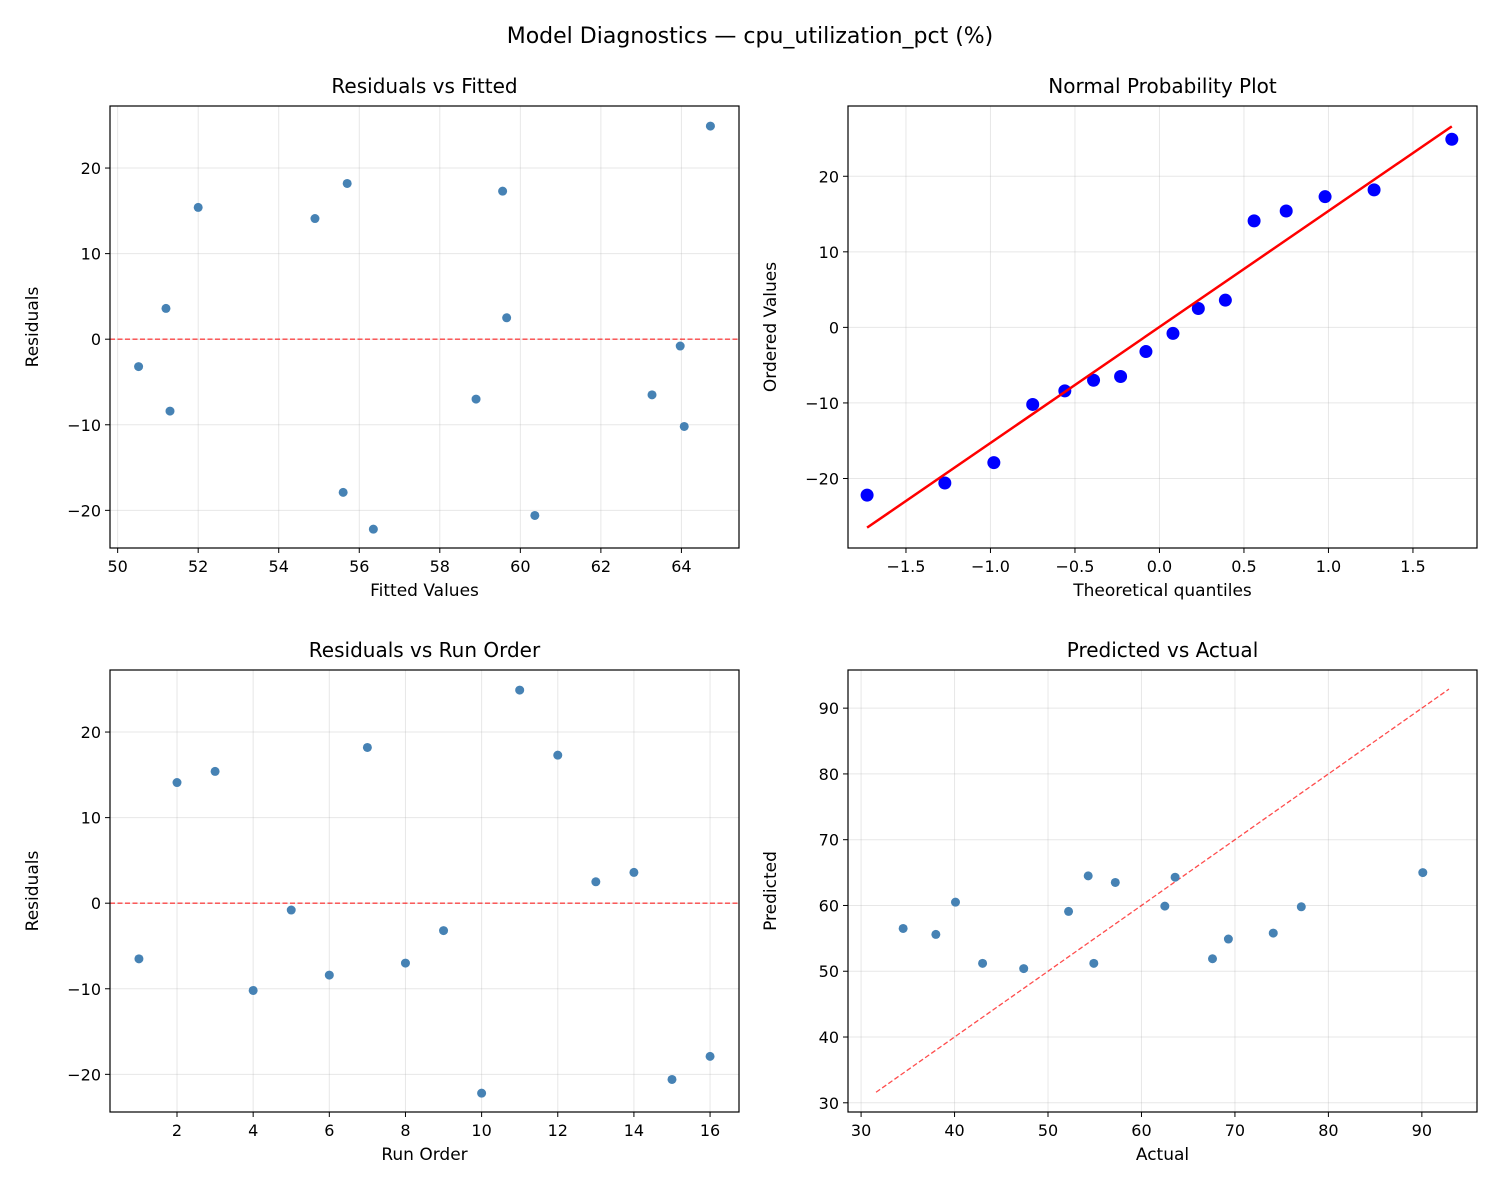 The width and height of the screenshot is (1500, 1200). What do you see at coordinates (1048, 1130) in the screenshot?
I see `x-tick-label: 50` at bounding box center [1048, 1130].